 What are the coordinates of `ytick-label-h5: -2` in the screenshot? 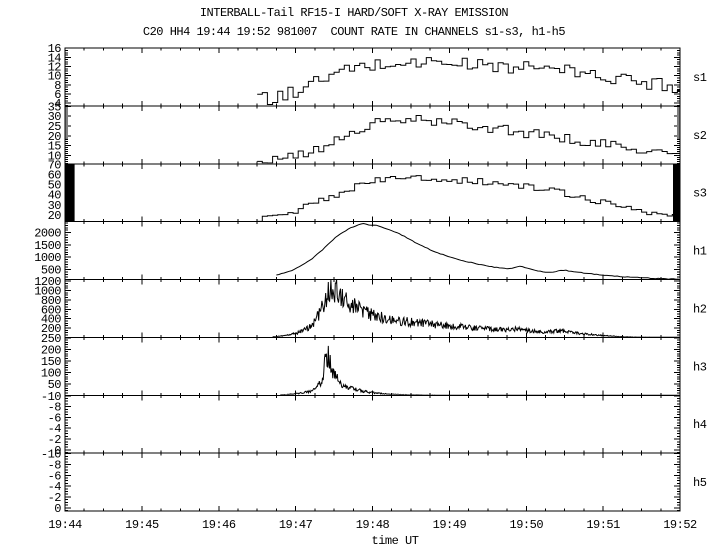 It's located at (55, 498).